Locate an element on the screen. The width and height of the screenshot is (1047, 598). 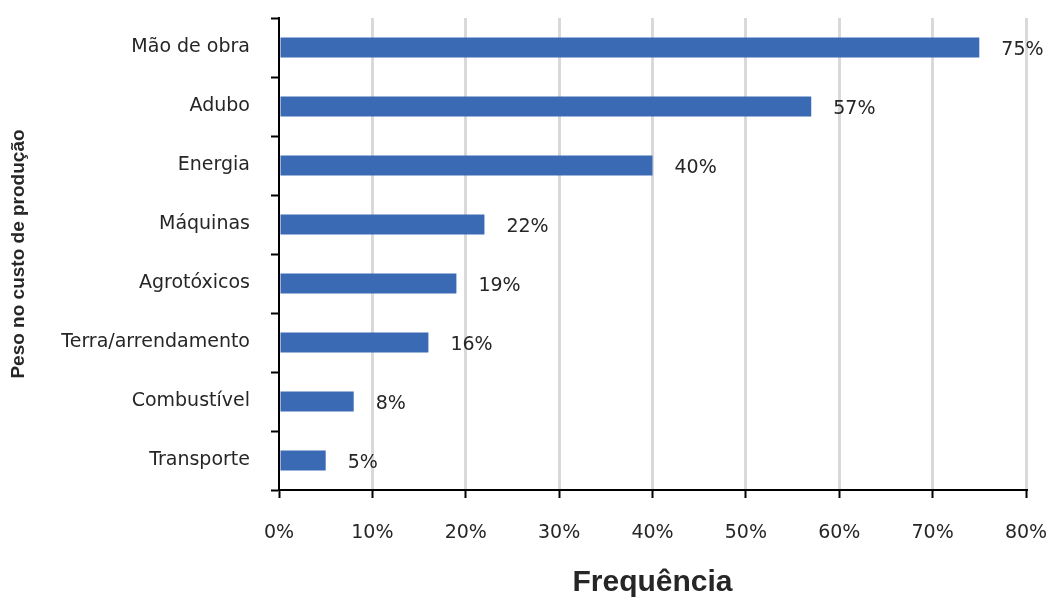
y-tick-label: Transporte is located at coordinates (199, 458).